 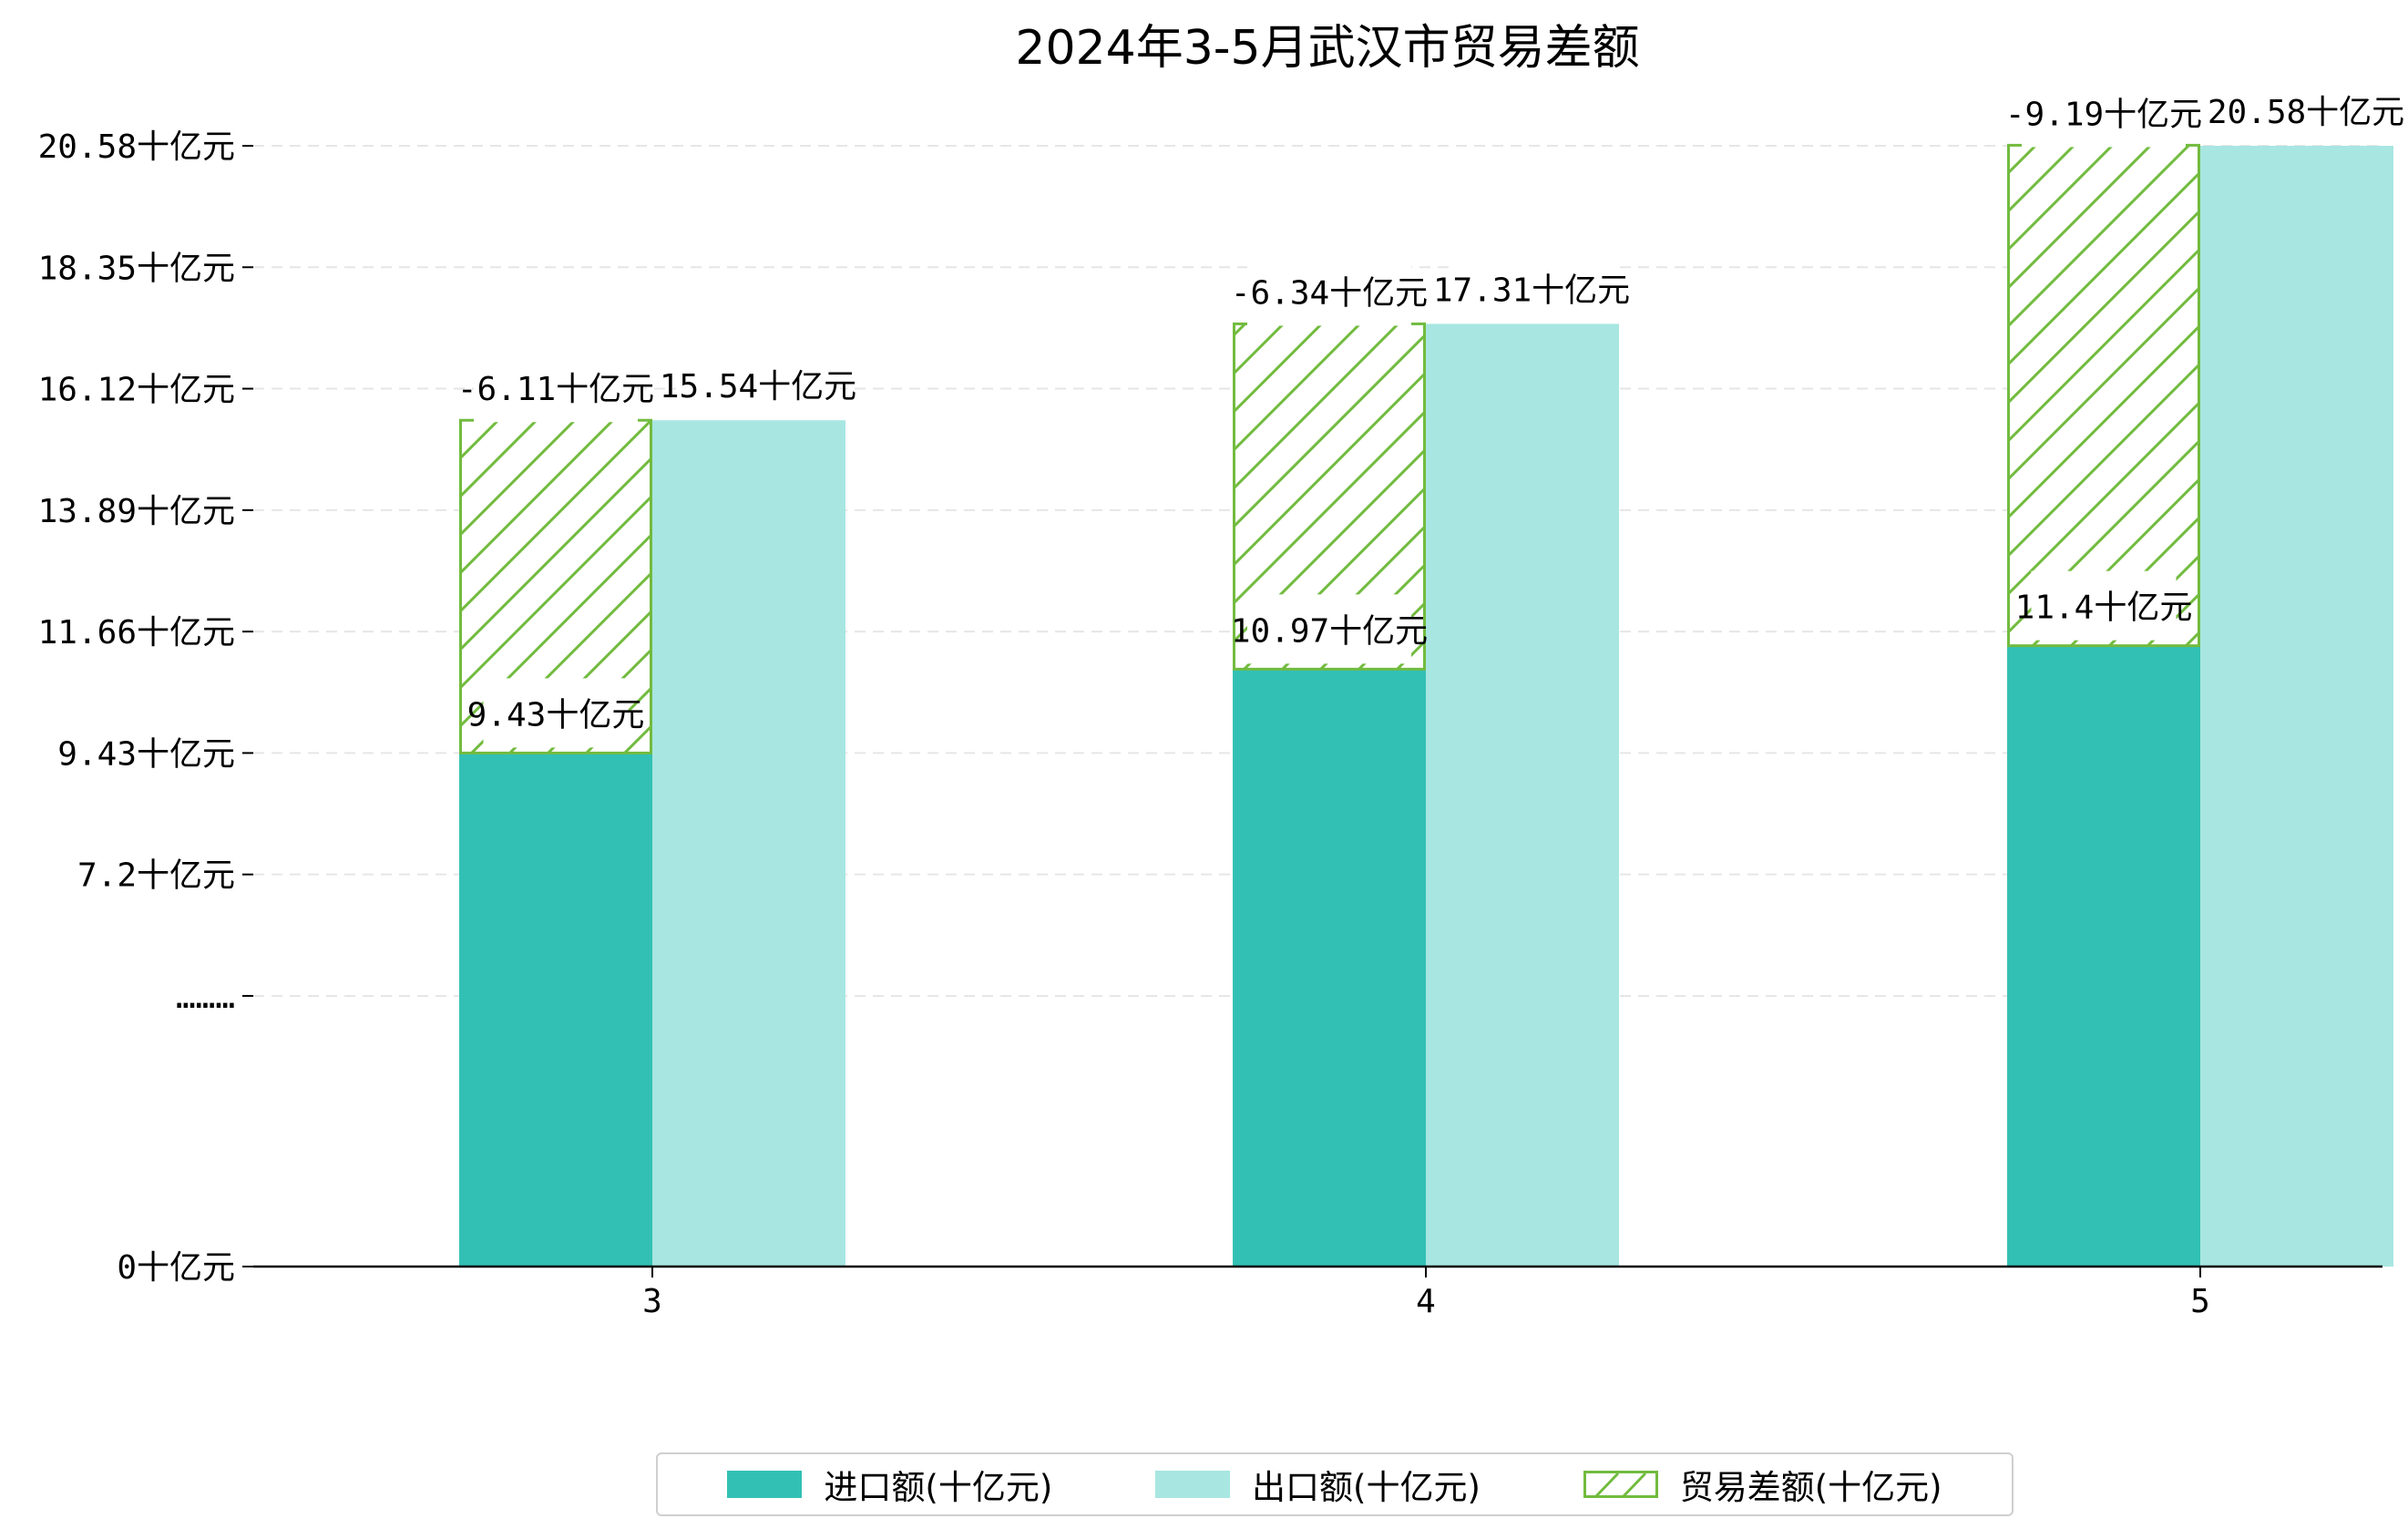 What do you see at coordinates (1367, 1487) in the screenshot?
I see `legend-label-export: 出口额(十亿元)` at bounding box center [1367, 1487].